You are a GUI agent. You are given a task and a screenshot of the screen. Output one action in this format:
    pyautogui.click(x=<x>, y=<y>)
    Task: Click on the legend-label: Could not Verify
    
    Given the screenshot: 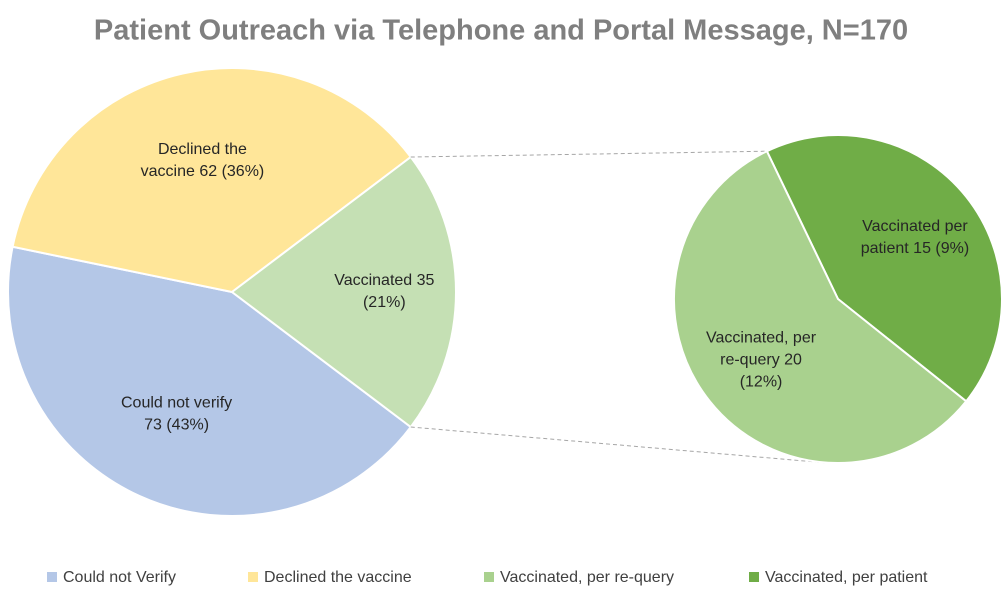 What is the action you would take?
    pyautogui.click(x=119, y=577)
    